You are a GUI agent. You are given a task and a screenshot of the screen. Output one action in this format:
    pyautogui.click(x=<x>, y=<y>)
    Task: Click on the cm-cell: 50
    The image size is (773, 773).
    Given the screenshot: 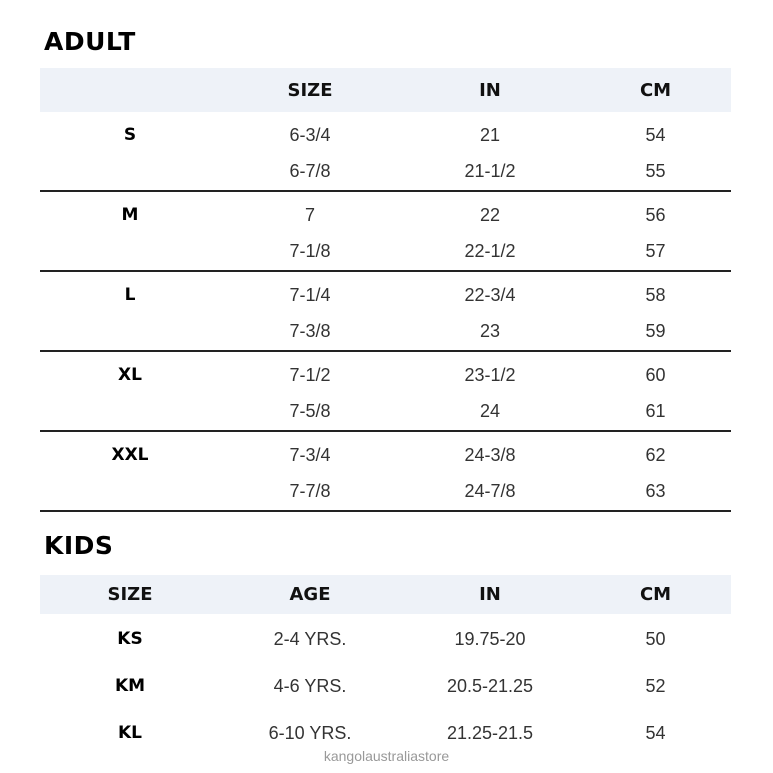 What is the action you would take?
    pyautogui.click(x=655, y=638)
    